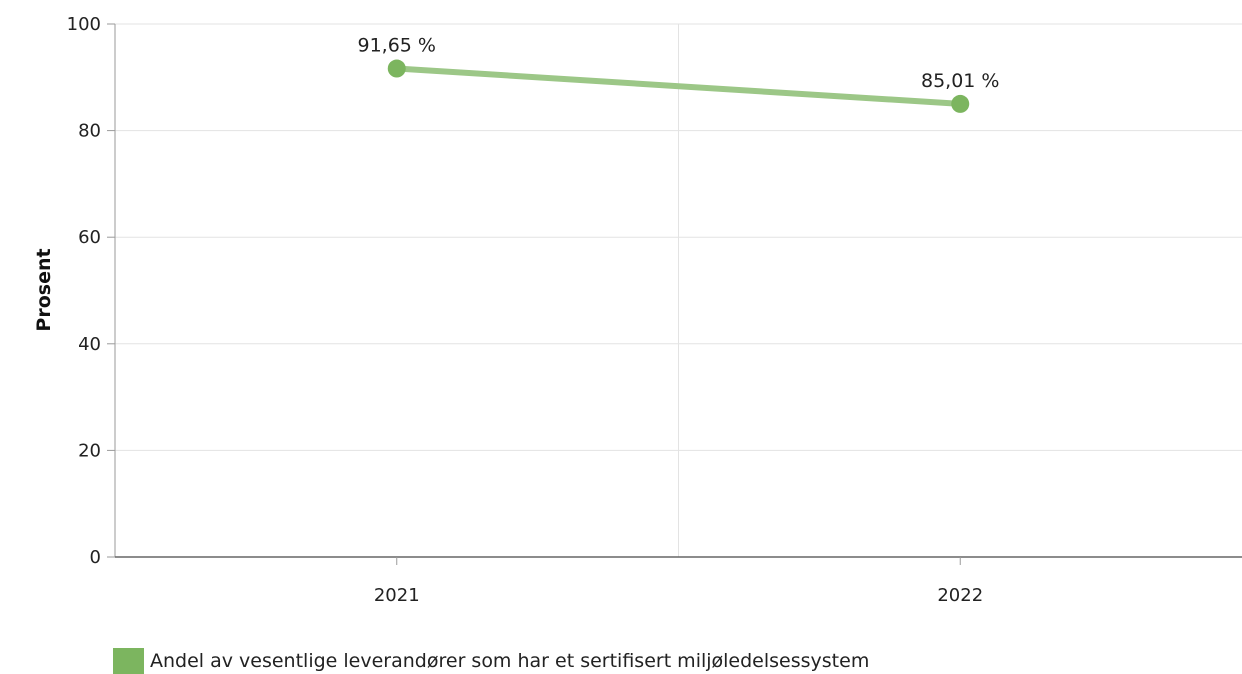 This screenshot has height=674, width=1242. Describe the element at coordinates (960, 595) in the screenshot. I see `x-tick-label: 2022` at that location.